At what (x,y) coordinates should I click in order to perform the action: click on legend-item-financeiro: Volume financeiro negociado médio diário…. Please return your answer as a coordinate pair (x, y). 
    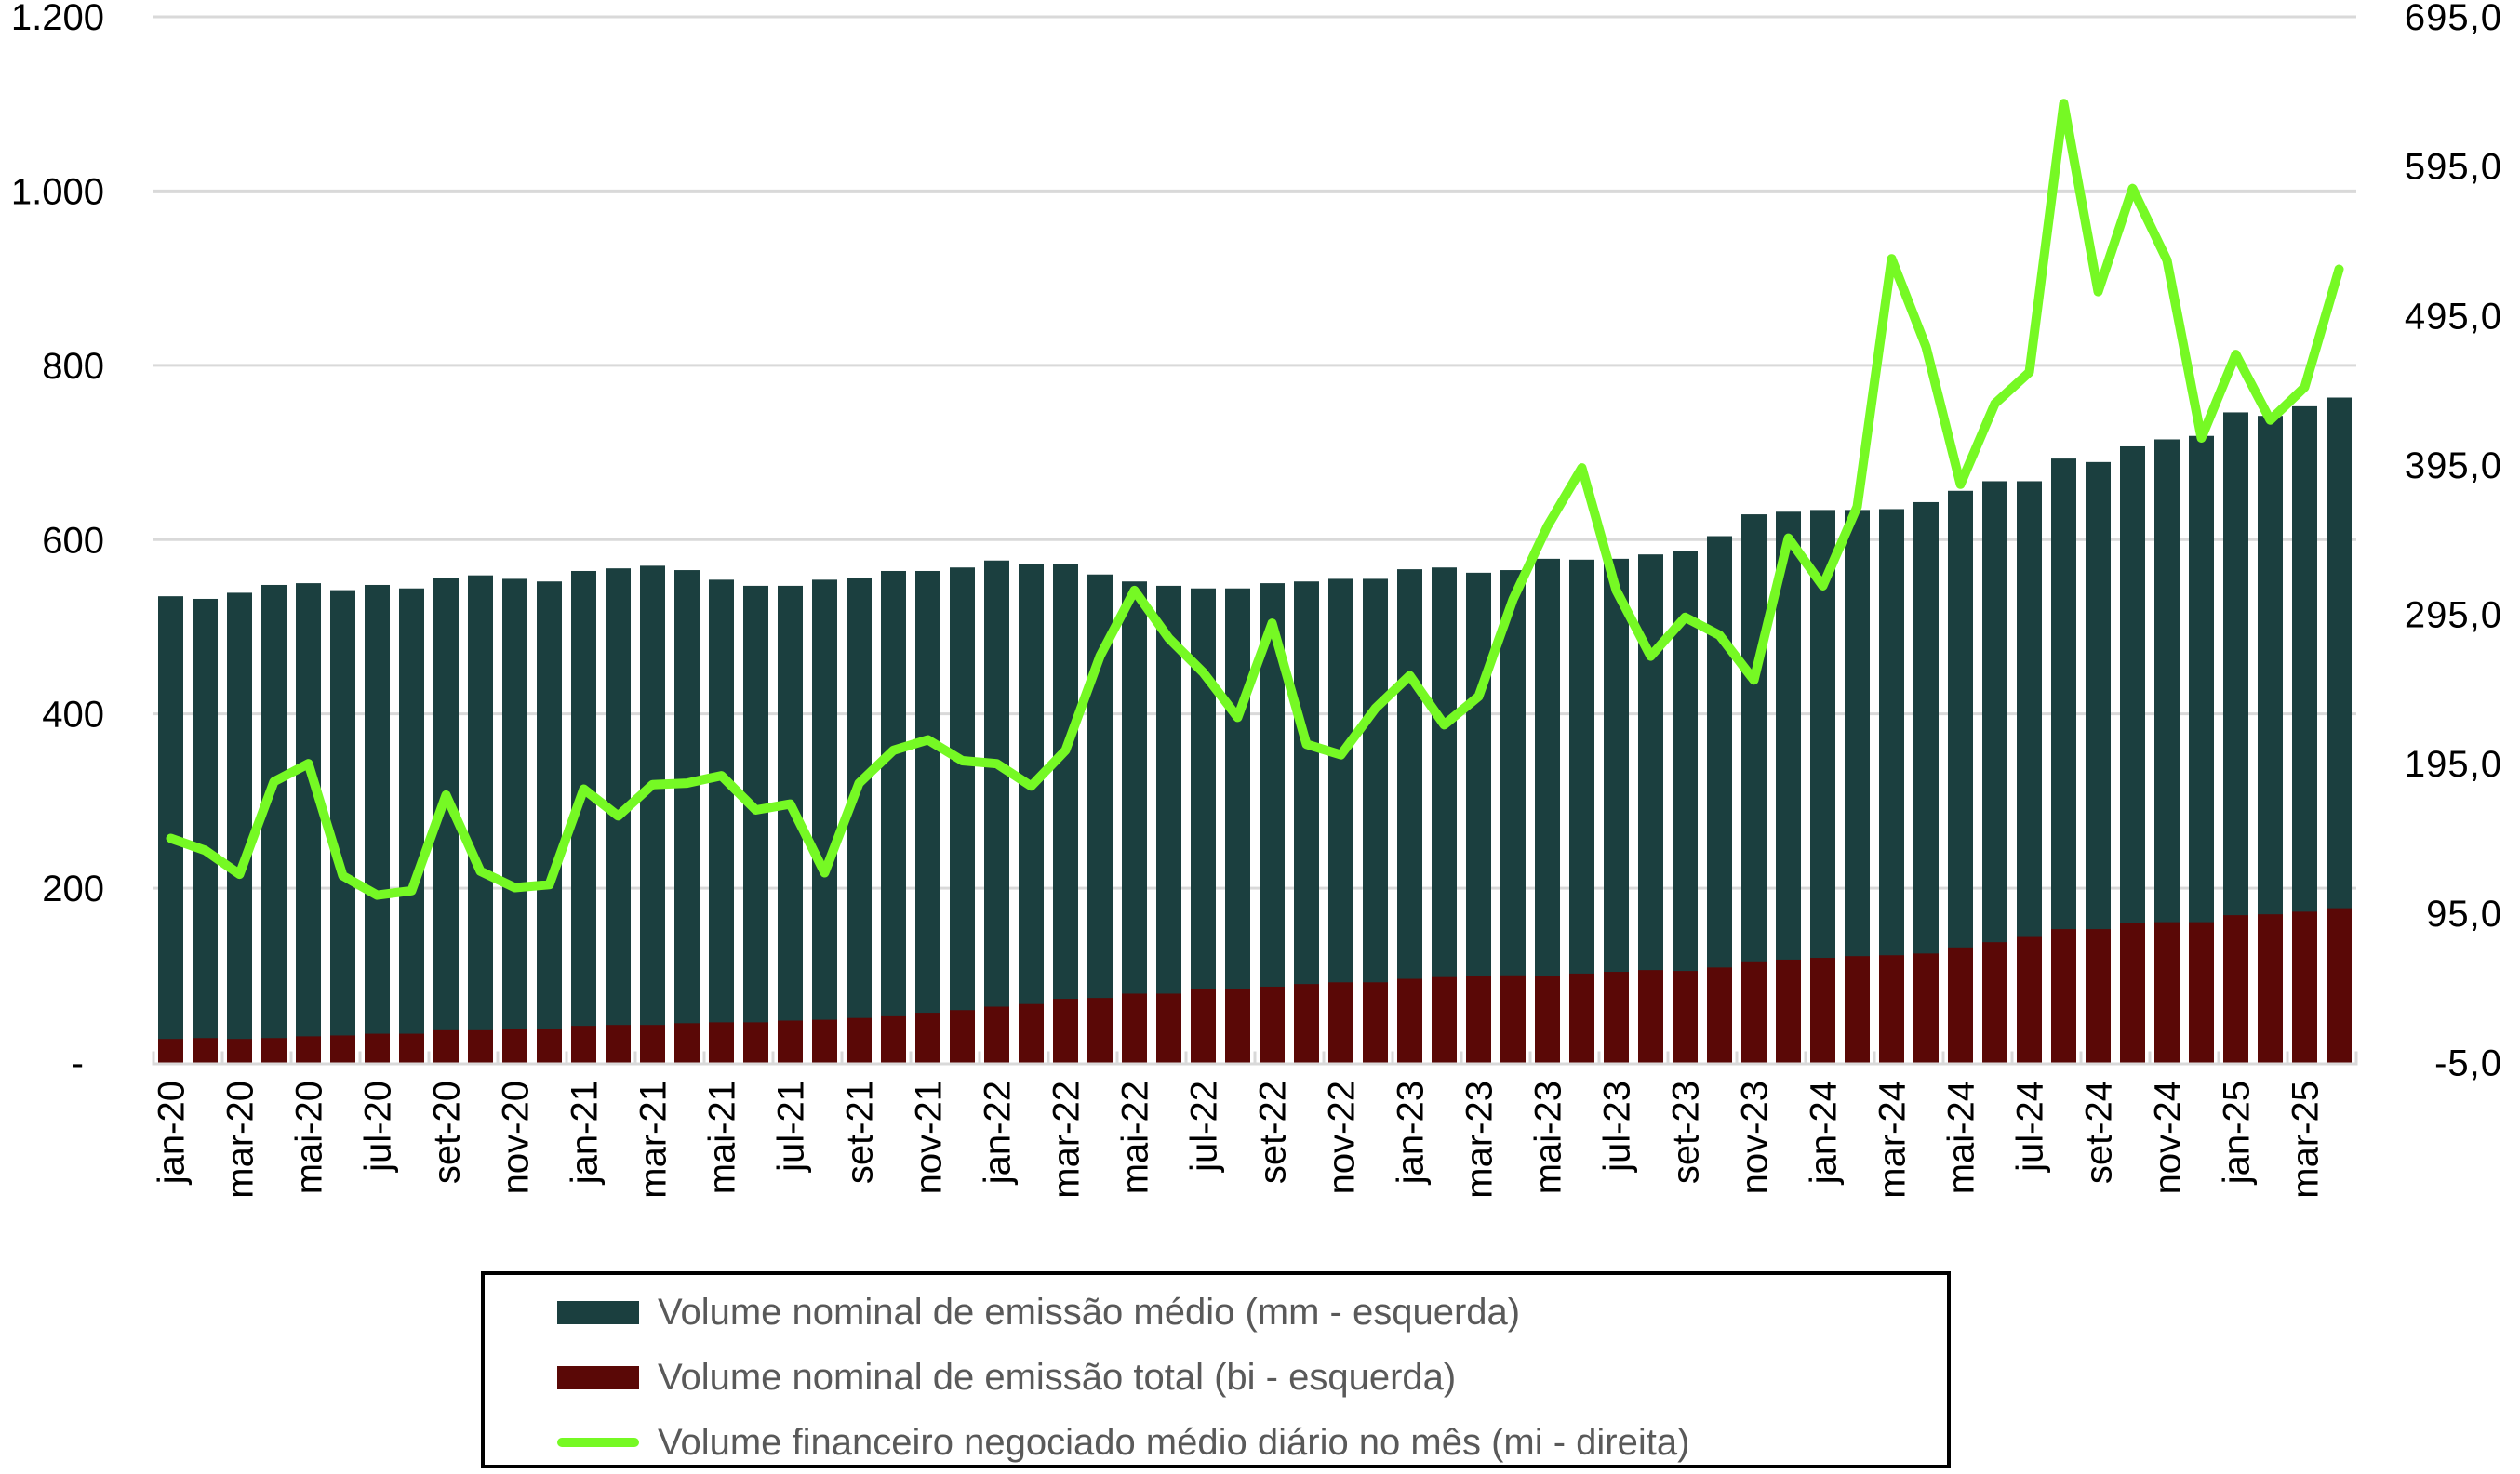
    Looking at the image, I should click on (1123, 1442).